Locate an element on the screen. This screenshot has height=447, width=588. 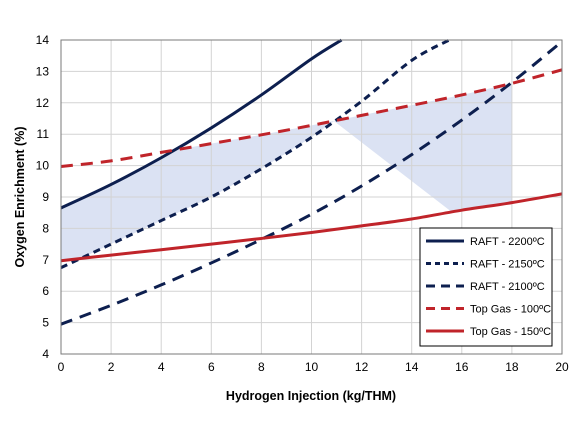
y-tick-label: 14 is located at coordinates (43, 40).